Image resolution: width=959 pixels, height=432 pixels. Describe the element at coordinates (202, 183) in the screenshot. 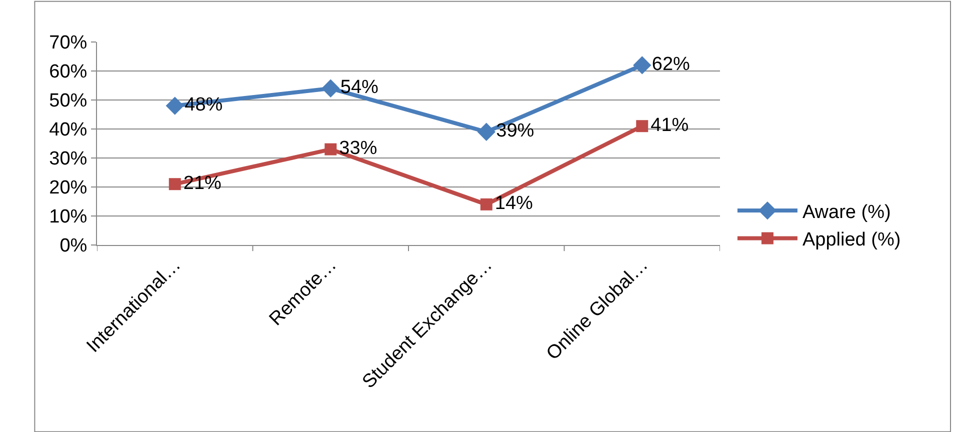

I see `data-label: 21%` at that location.